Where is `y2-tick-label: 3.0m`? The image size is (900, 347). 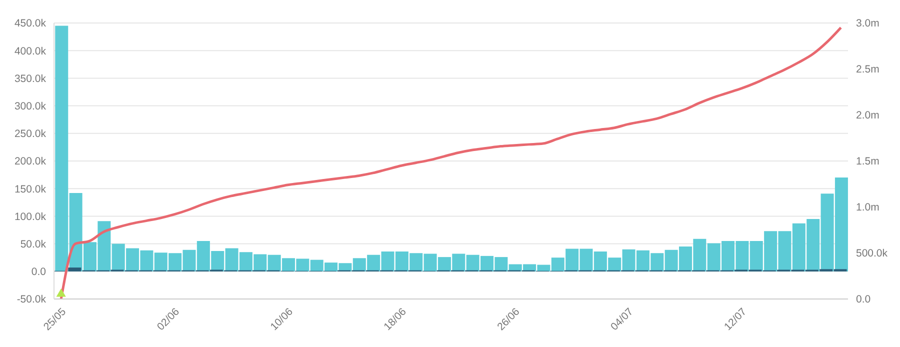 y2-tick-label: 3.0m is located at coordinates (868, 24).